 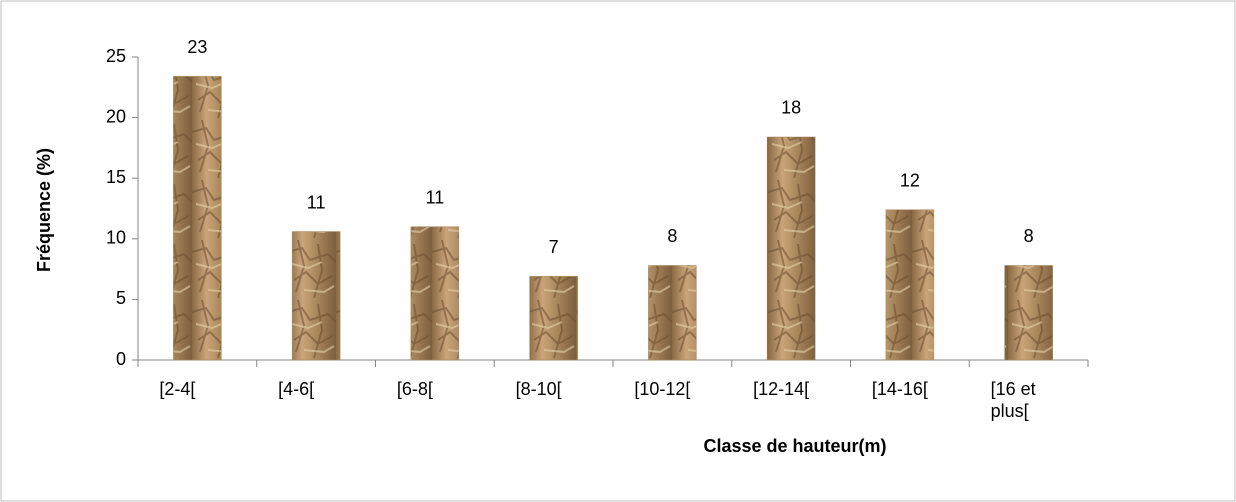 I want to click on x-tick-label: [12-14[, so click(x=781, y=389).